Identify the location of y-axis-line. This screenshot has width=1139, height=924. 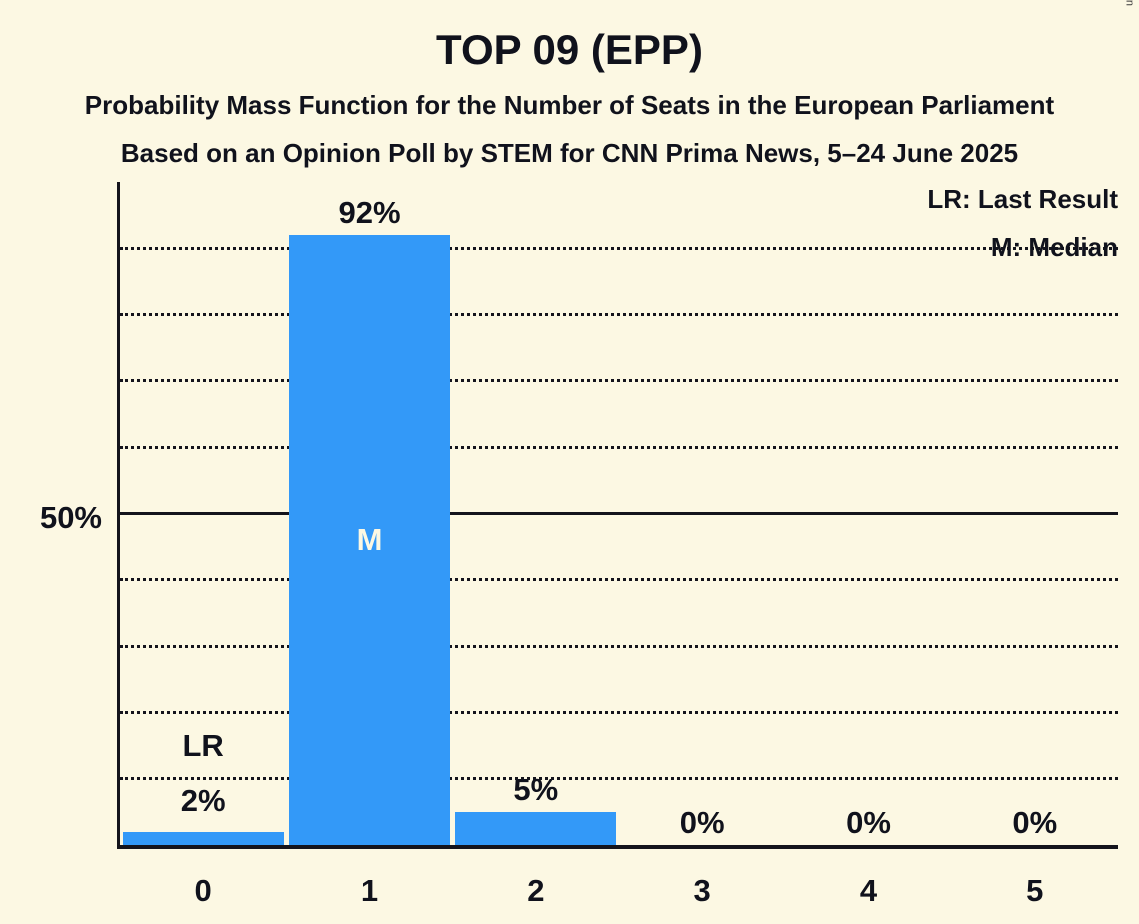
(118, 515).